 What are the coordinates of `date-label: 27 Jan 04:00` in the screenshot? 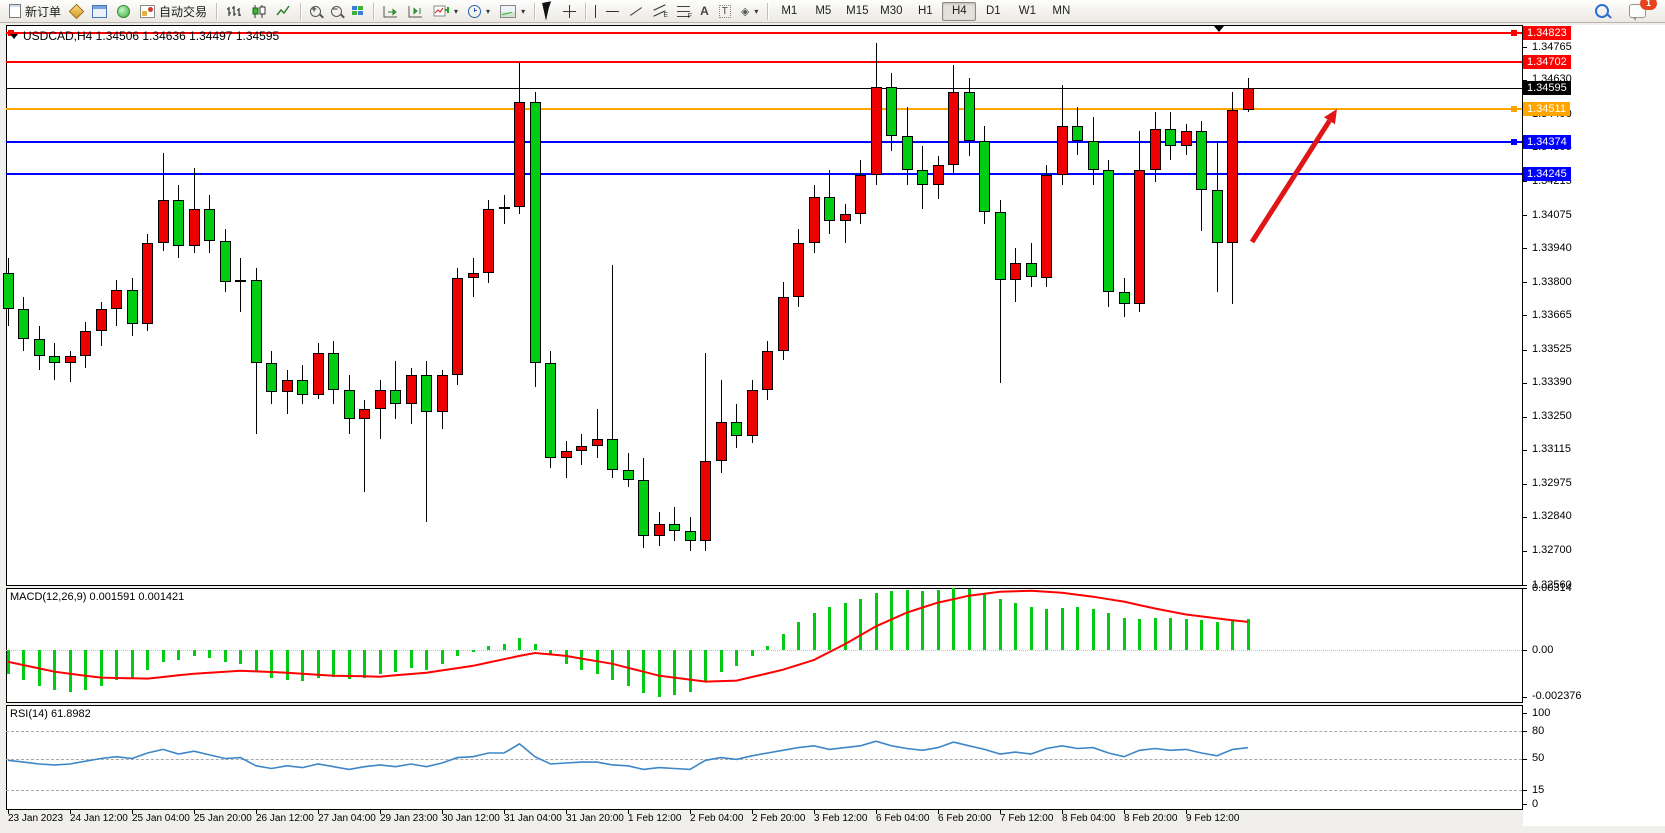 It's located at (347, 818).